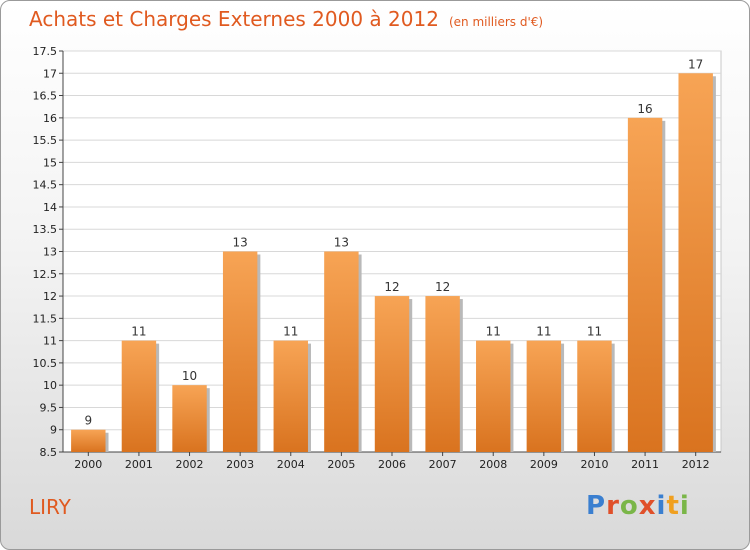 This screenshot has height=550, width=750. Describe the element at coordinates (189, 376) in the screenshot. I see `bar-value-label: 10` at that location.